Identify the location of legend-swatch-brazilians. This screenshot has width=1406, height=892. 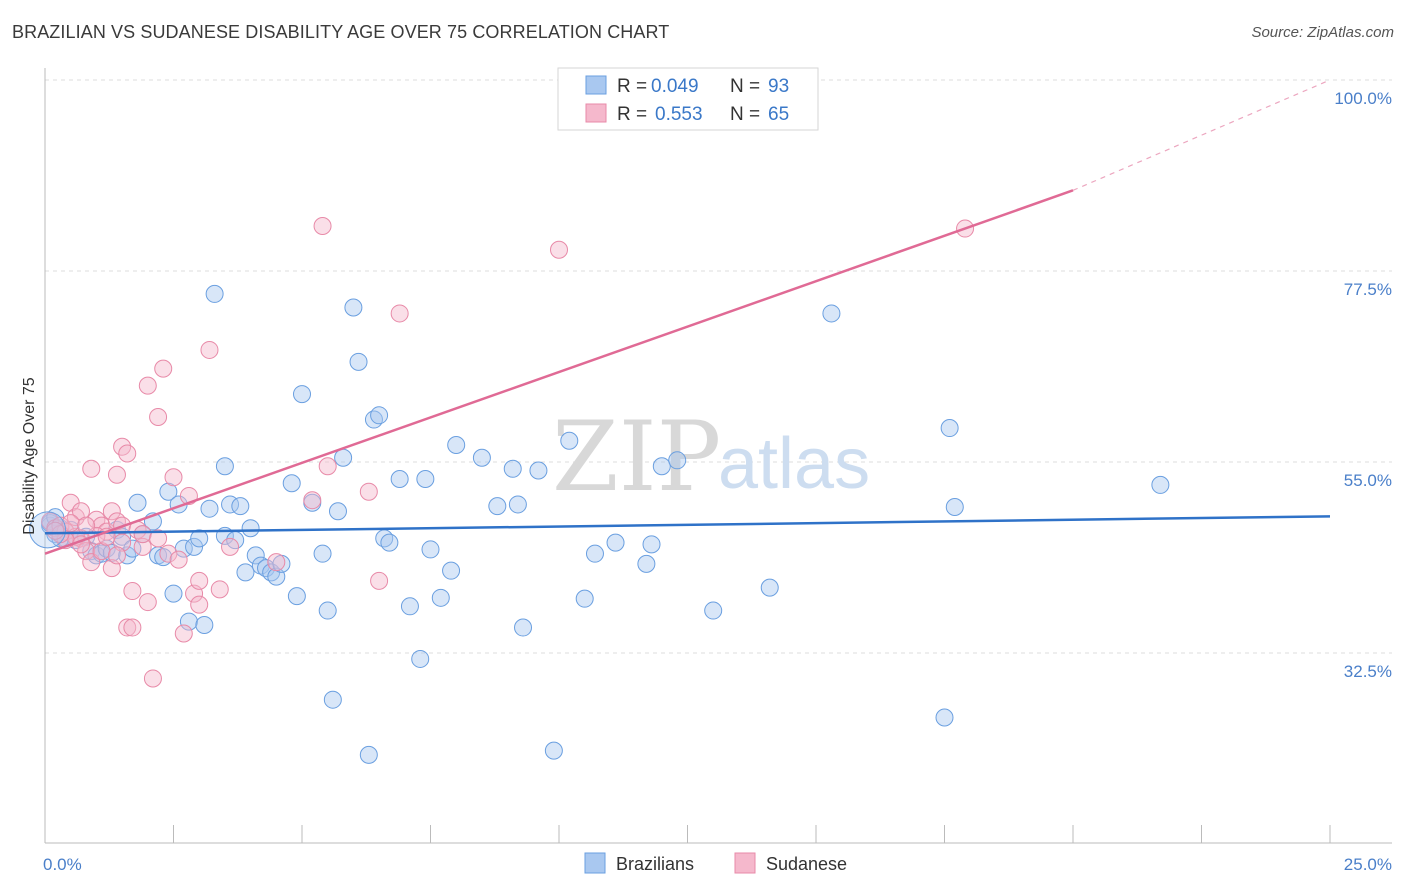
(596, 85).